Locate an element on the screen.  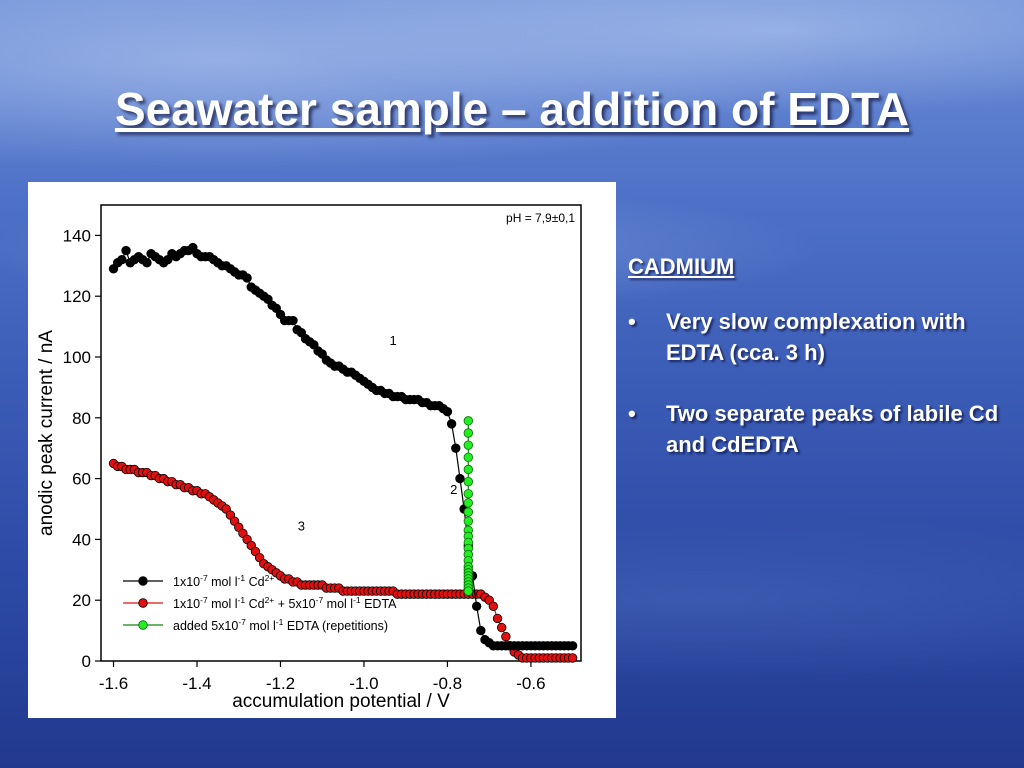
labels-layer: pH = 7,9±0,1 1 2 3 is located at coordinates (437, 372).